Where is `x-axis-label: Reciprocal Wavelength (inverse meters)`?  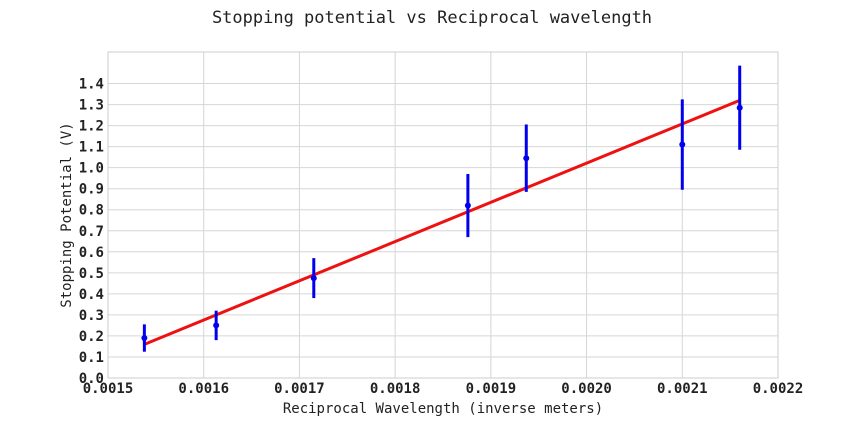 x-axis-label: Reciprocal Wavelength (inverse meters) is located at coordinates (443, 409).